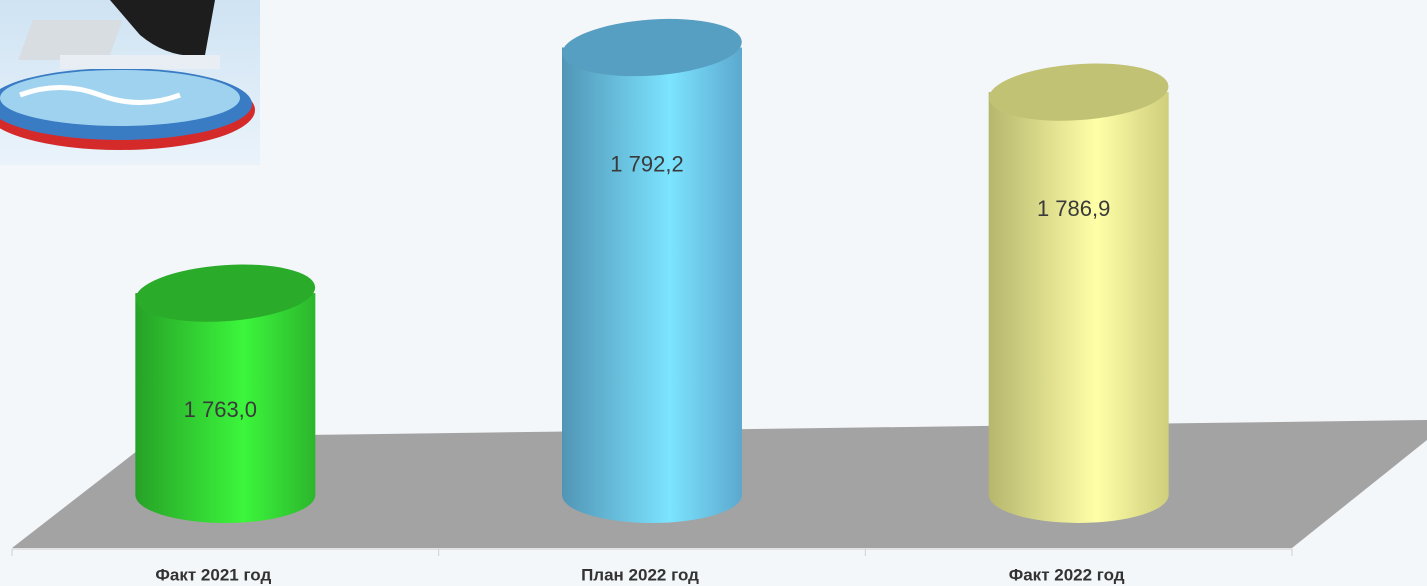 The image size is (1427, 586). I want to click on x-tick-label: Факт 2021 год, so click(213, 574).